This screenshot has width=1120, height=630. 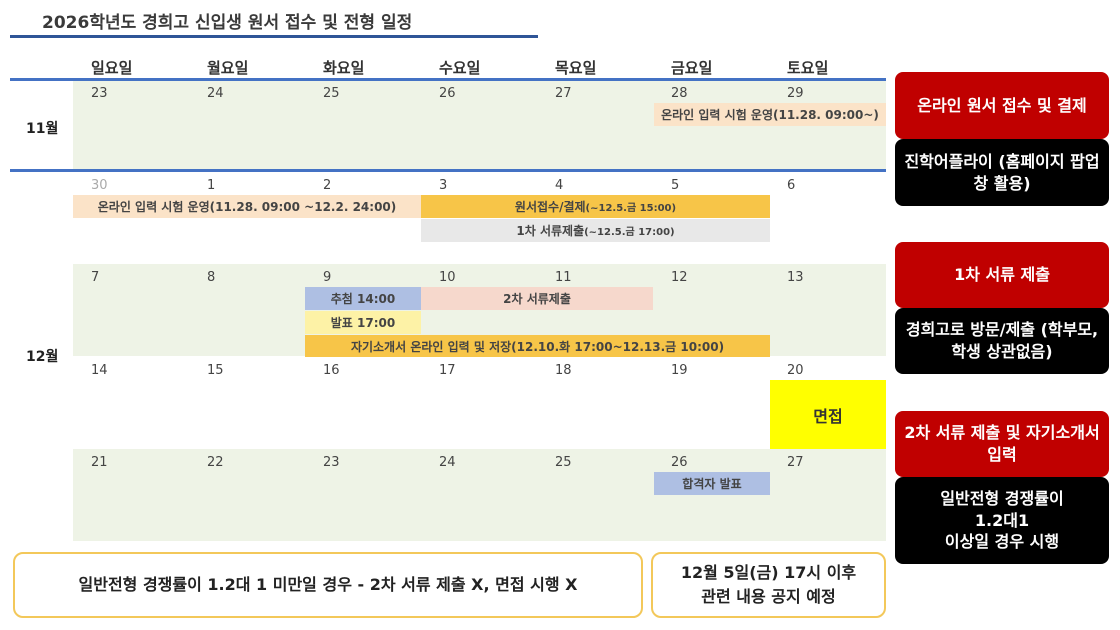 What do you see at coordinates (112, 68) in the screenshot?
I see `weekday-sun: 일요일` at bounding box center [112, 68].